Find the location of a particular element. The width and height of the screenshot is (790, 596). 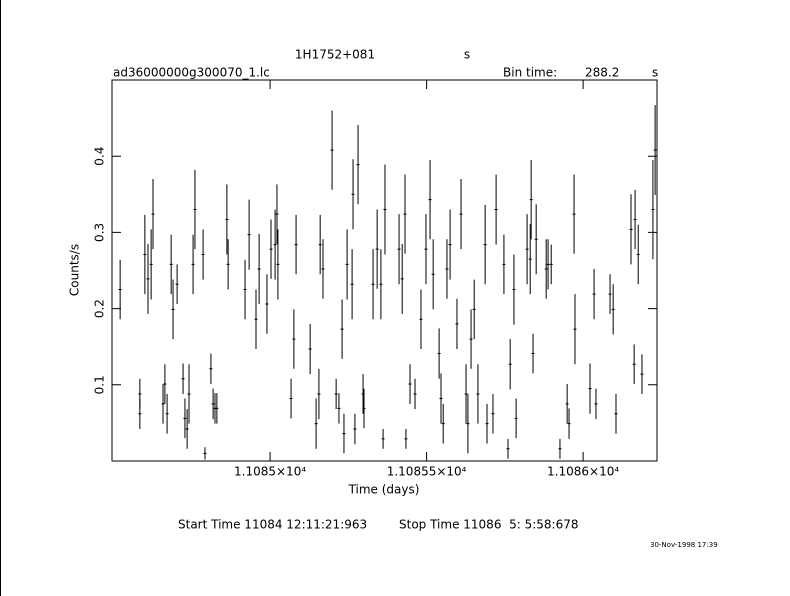

x-tick-label: 1.10855×10⁴ is located at coordinates (427, 472).